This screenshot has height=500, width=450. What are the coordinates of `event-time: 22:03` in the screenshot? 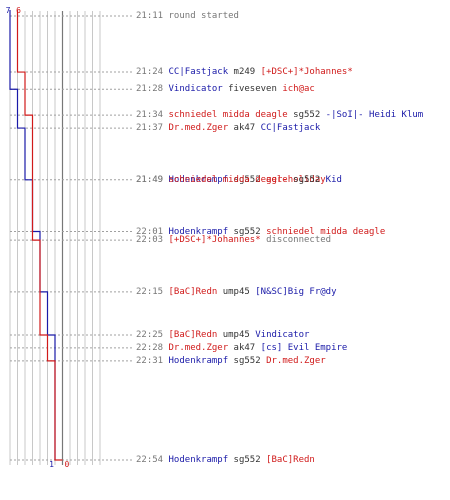 It's located at (150, 240).